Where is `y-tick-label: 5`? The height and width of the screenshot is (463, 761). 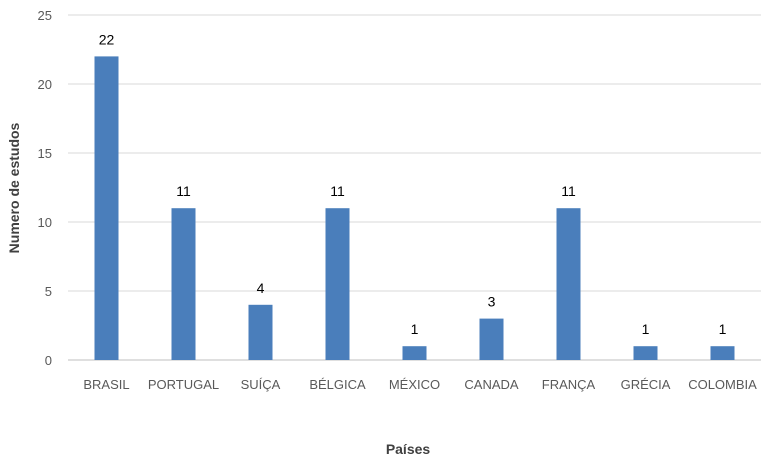 y-tick-label: 5 is located at coordinates (48, 291).